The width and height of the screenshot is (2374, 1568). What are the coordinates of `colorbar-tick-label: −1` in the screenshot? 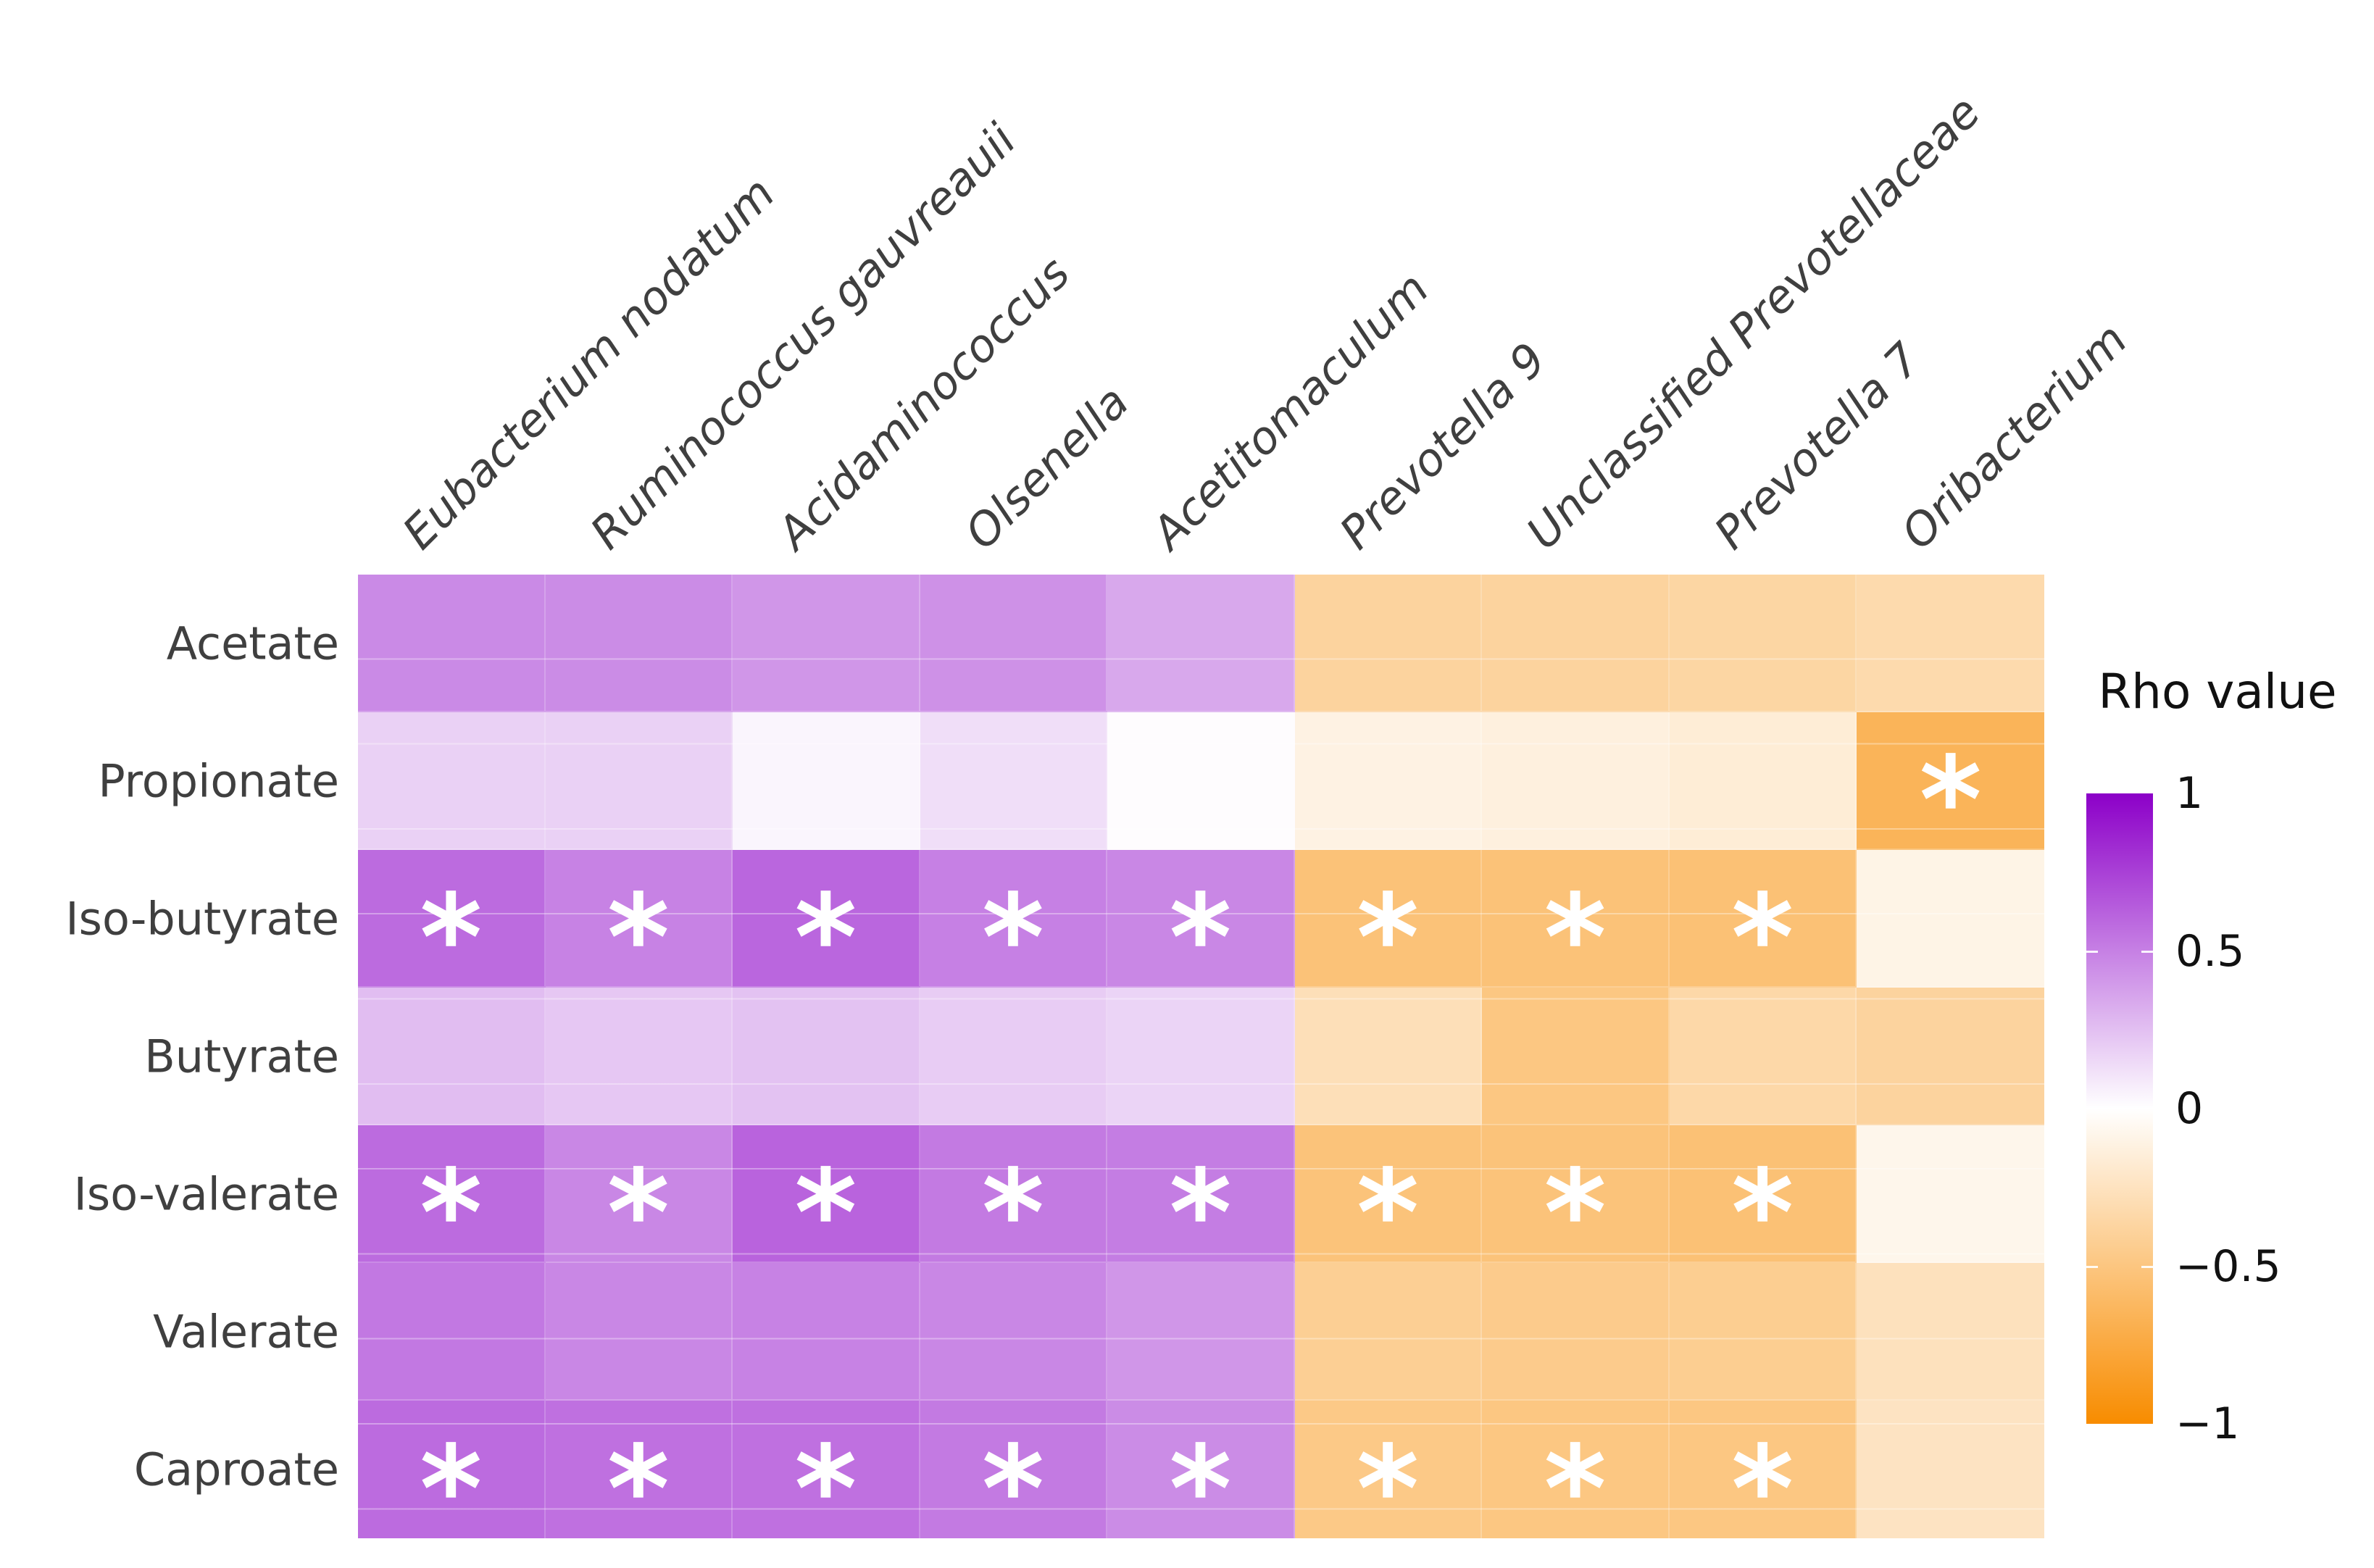 It's located at (2207, 1423).